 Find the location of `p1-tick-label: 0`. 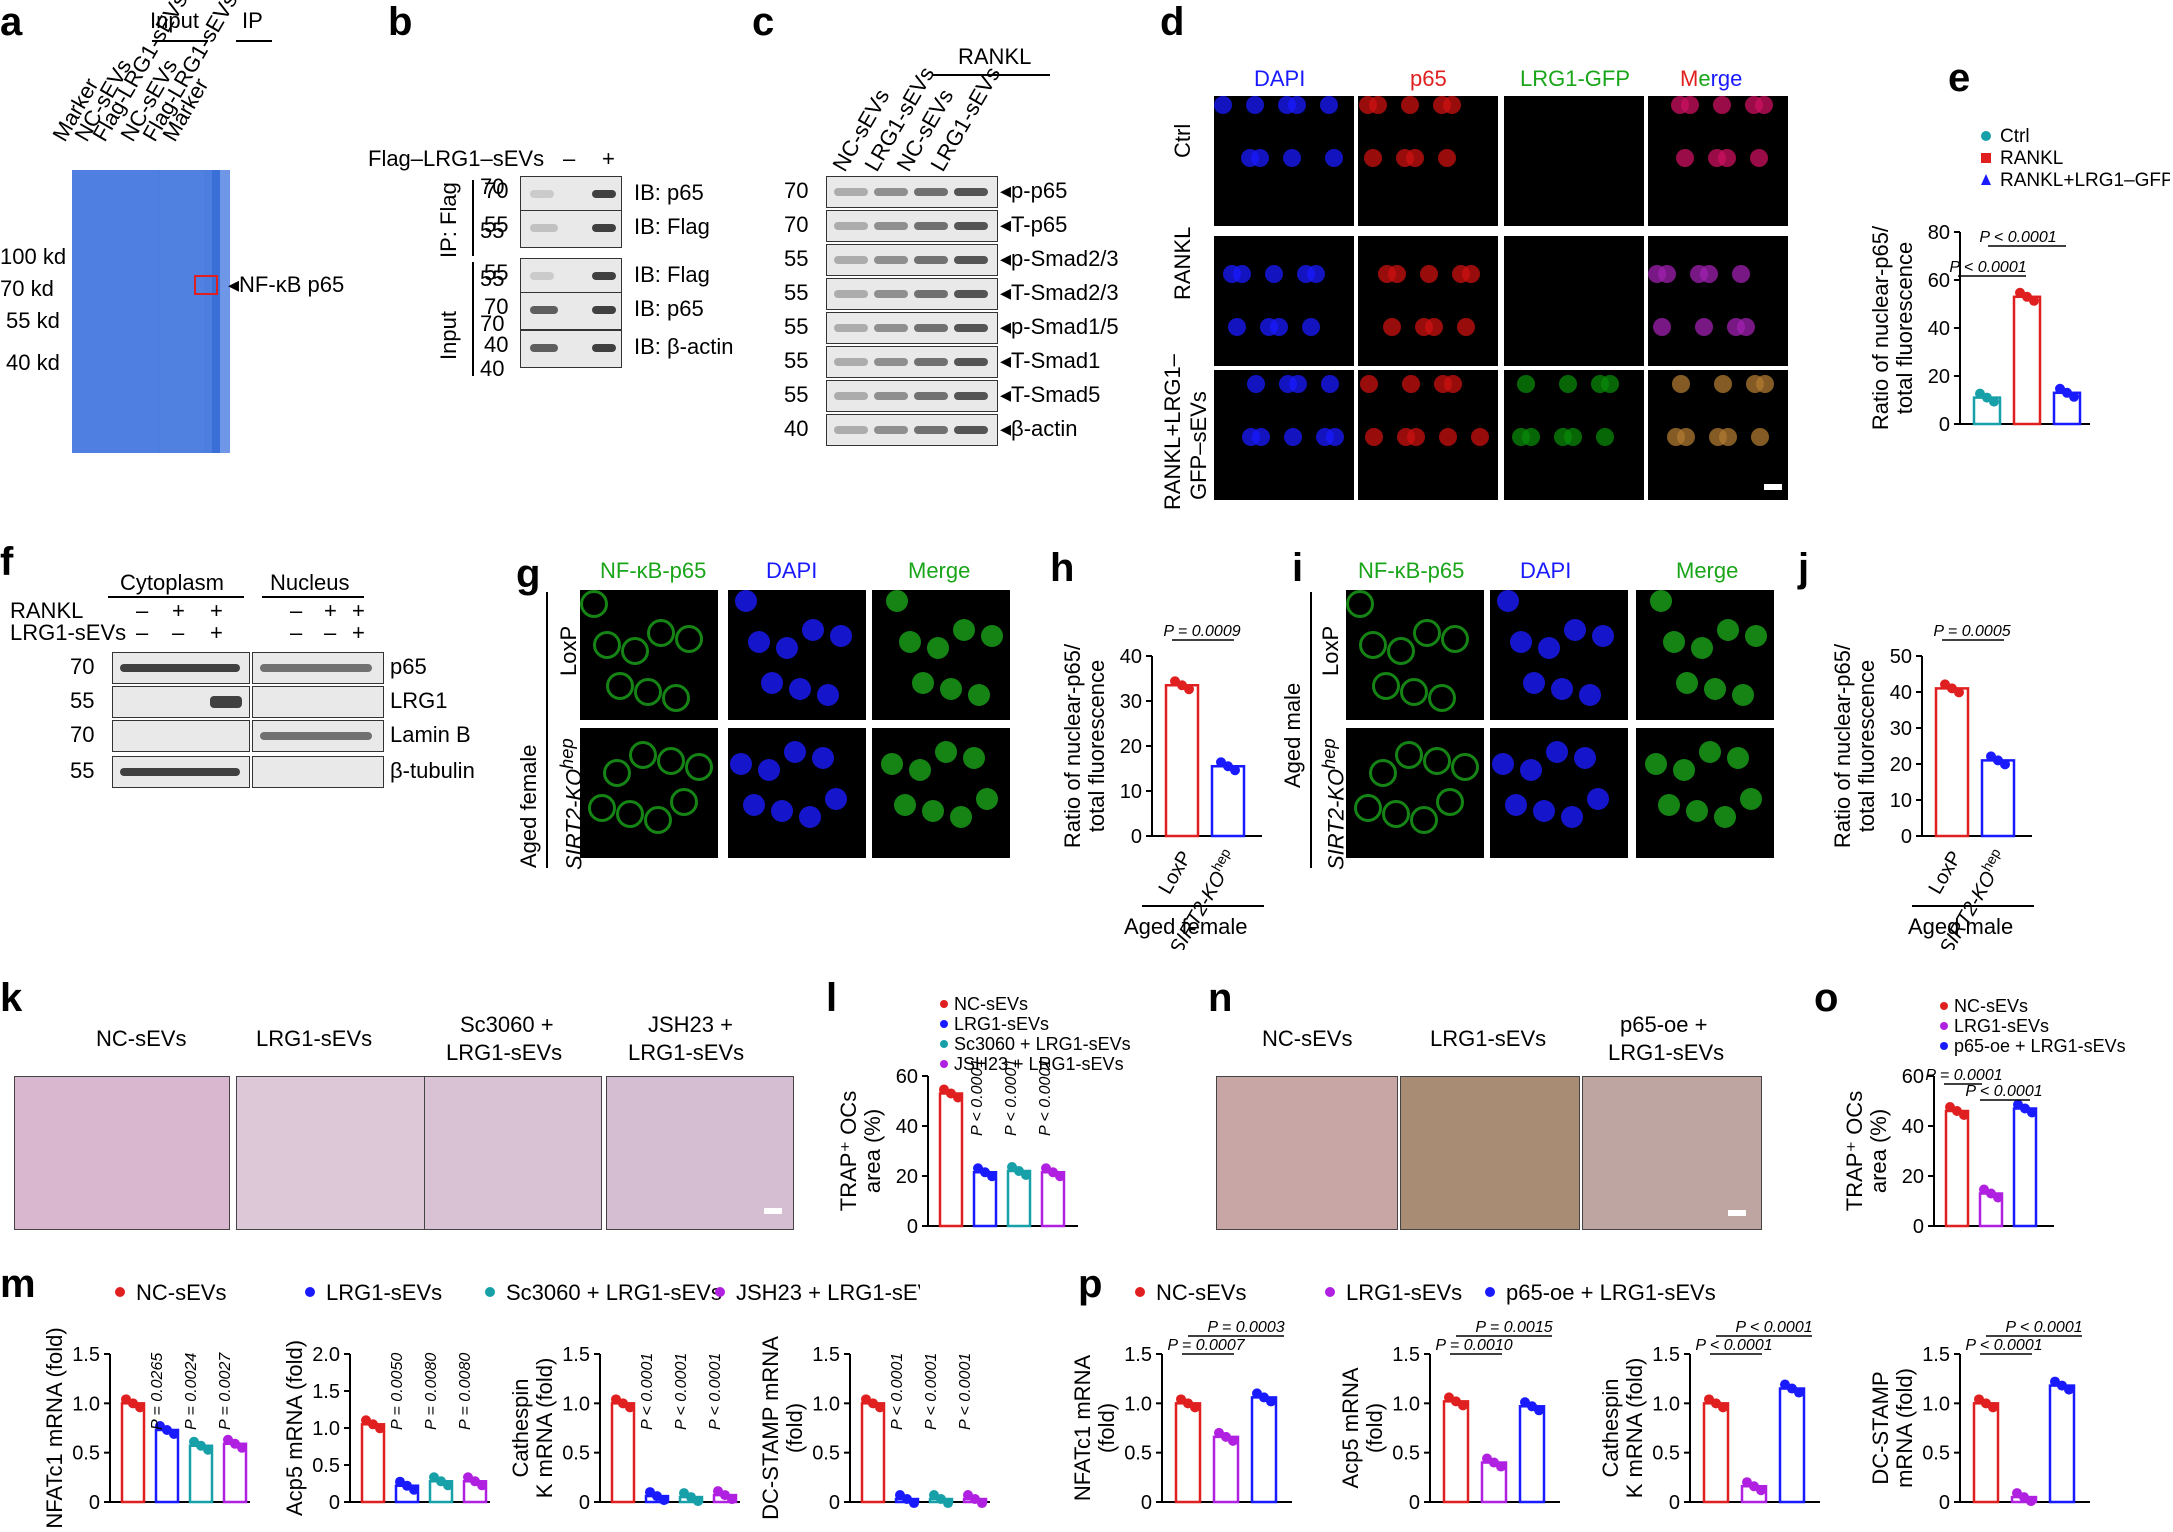

p1-tick-label: 0 is located at coordinates (1146, 1503).